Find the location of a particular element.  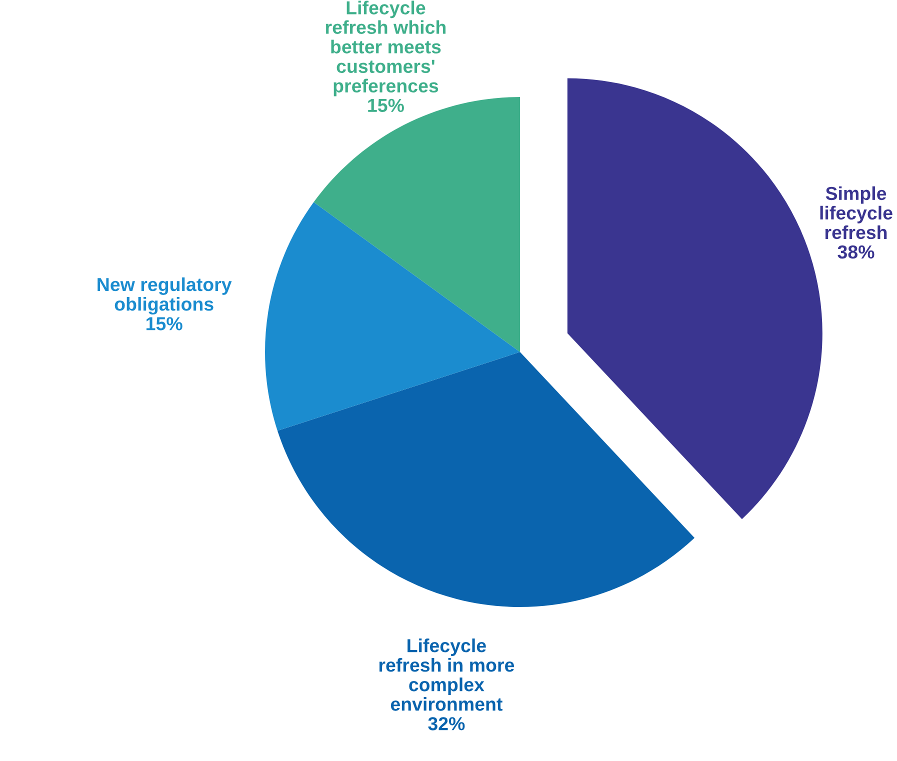

slice-label: Lifecycle refresh which better meets customers' preferences is located at coordinates (386, 48).